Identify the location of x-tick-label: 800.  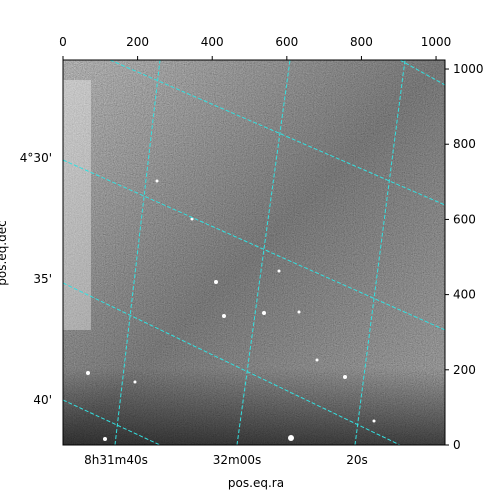
(361, 42).